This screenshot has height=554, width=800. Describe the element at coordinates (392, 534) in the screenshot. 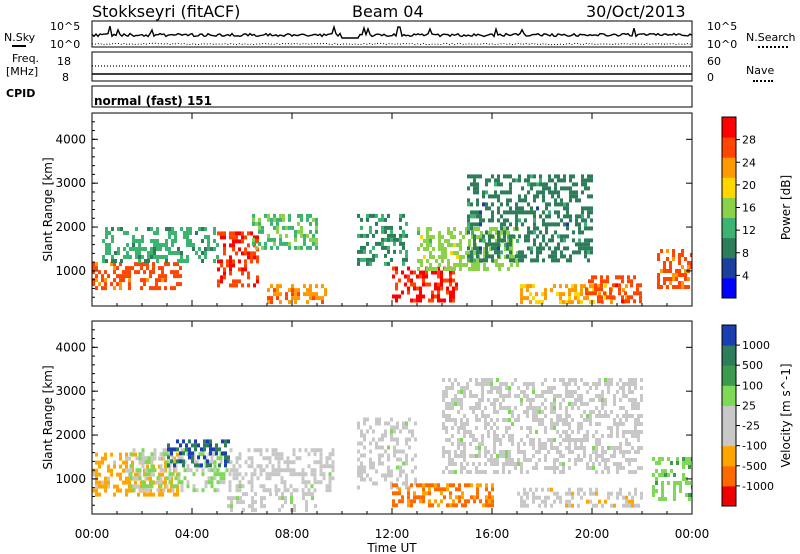

I see `time-tick-label: 12:00` at that location.